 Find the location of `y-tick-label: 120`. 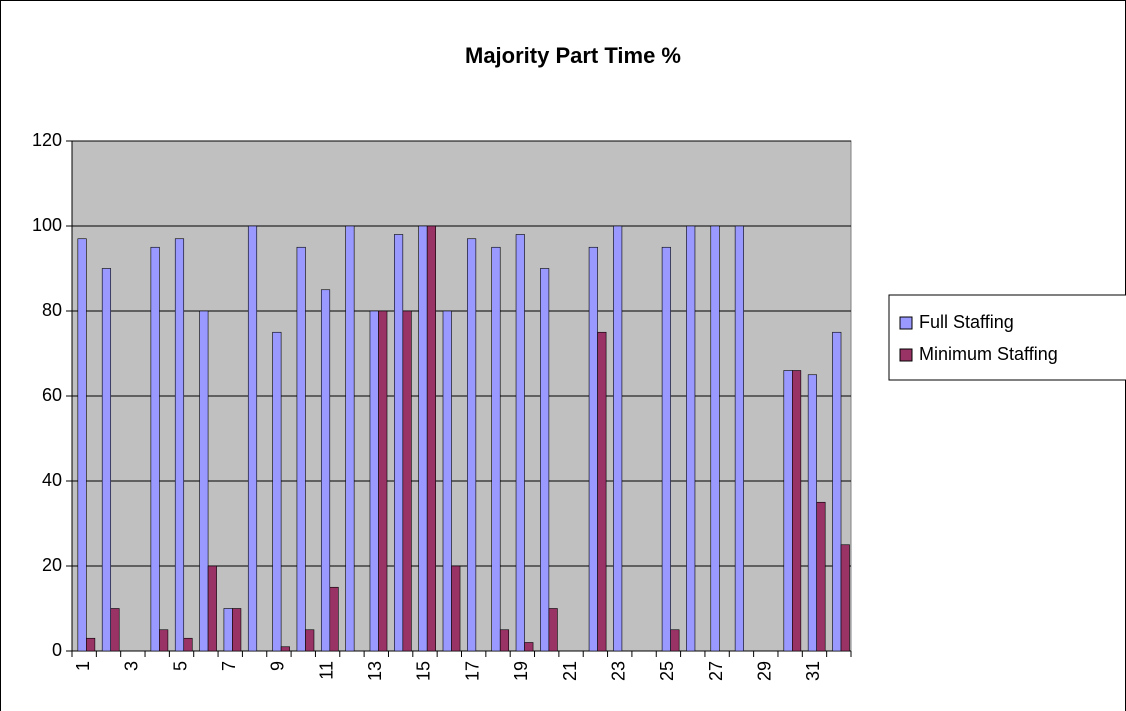

y-tick-label: 120 is located at coordinates (47, 140).